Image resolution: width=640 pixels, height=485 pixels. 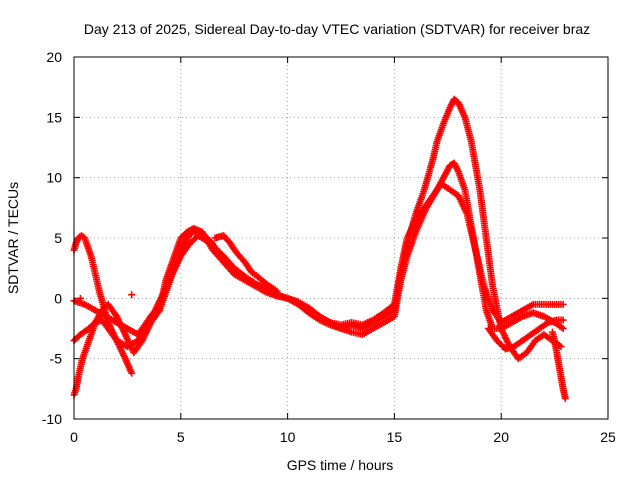 What do you see at coordinates (58, 238) in the screenshot?
I see `y-tick-label: 5` at bounding box center [58, 238].